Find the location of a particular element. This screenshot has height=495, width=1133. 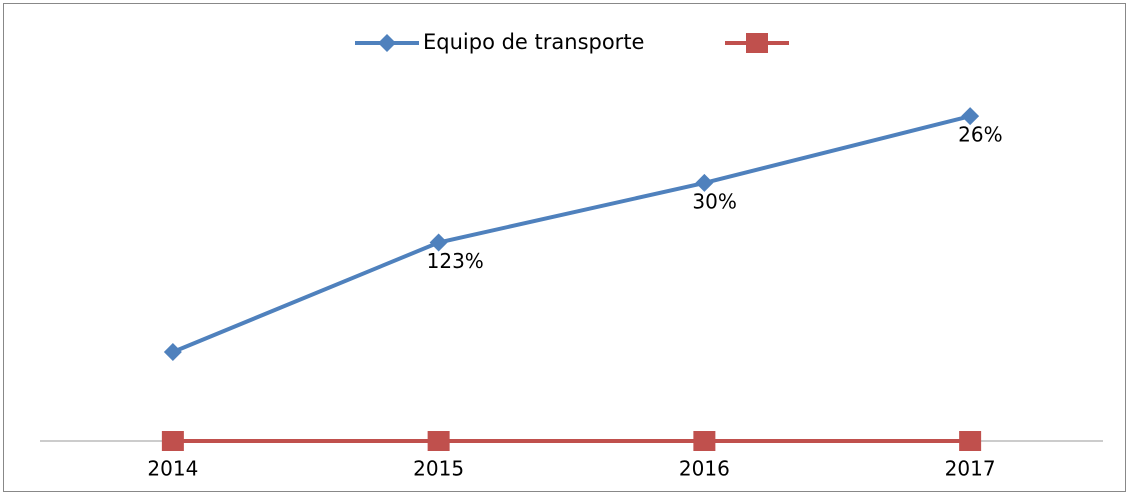

data-label: 30% is located at coordinates (714, 201).